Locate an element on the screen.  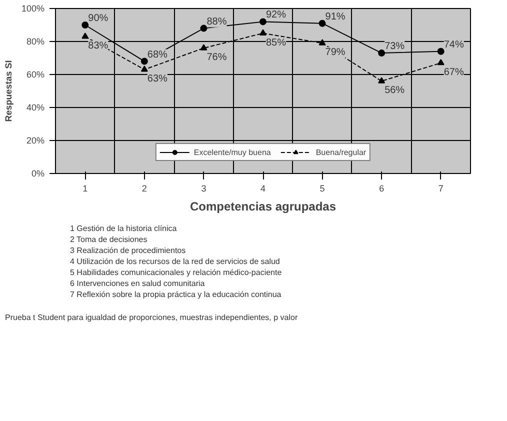
legend-label: Excelente/muy buena is located at coordinates (232, 152).